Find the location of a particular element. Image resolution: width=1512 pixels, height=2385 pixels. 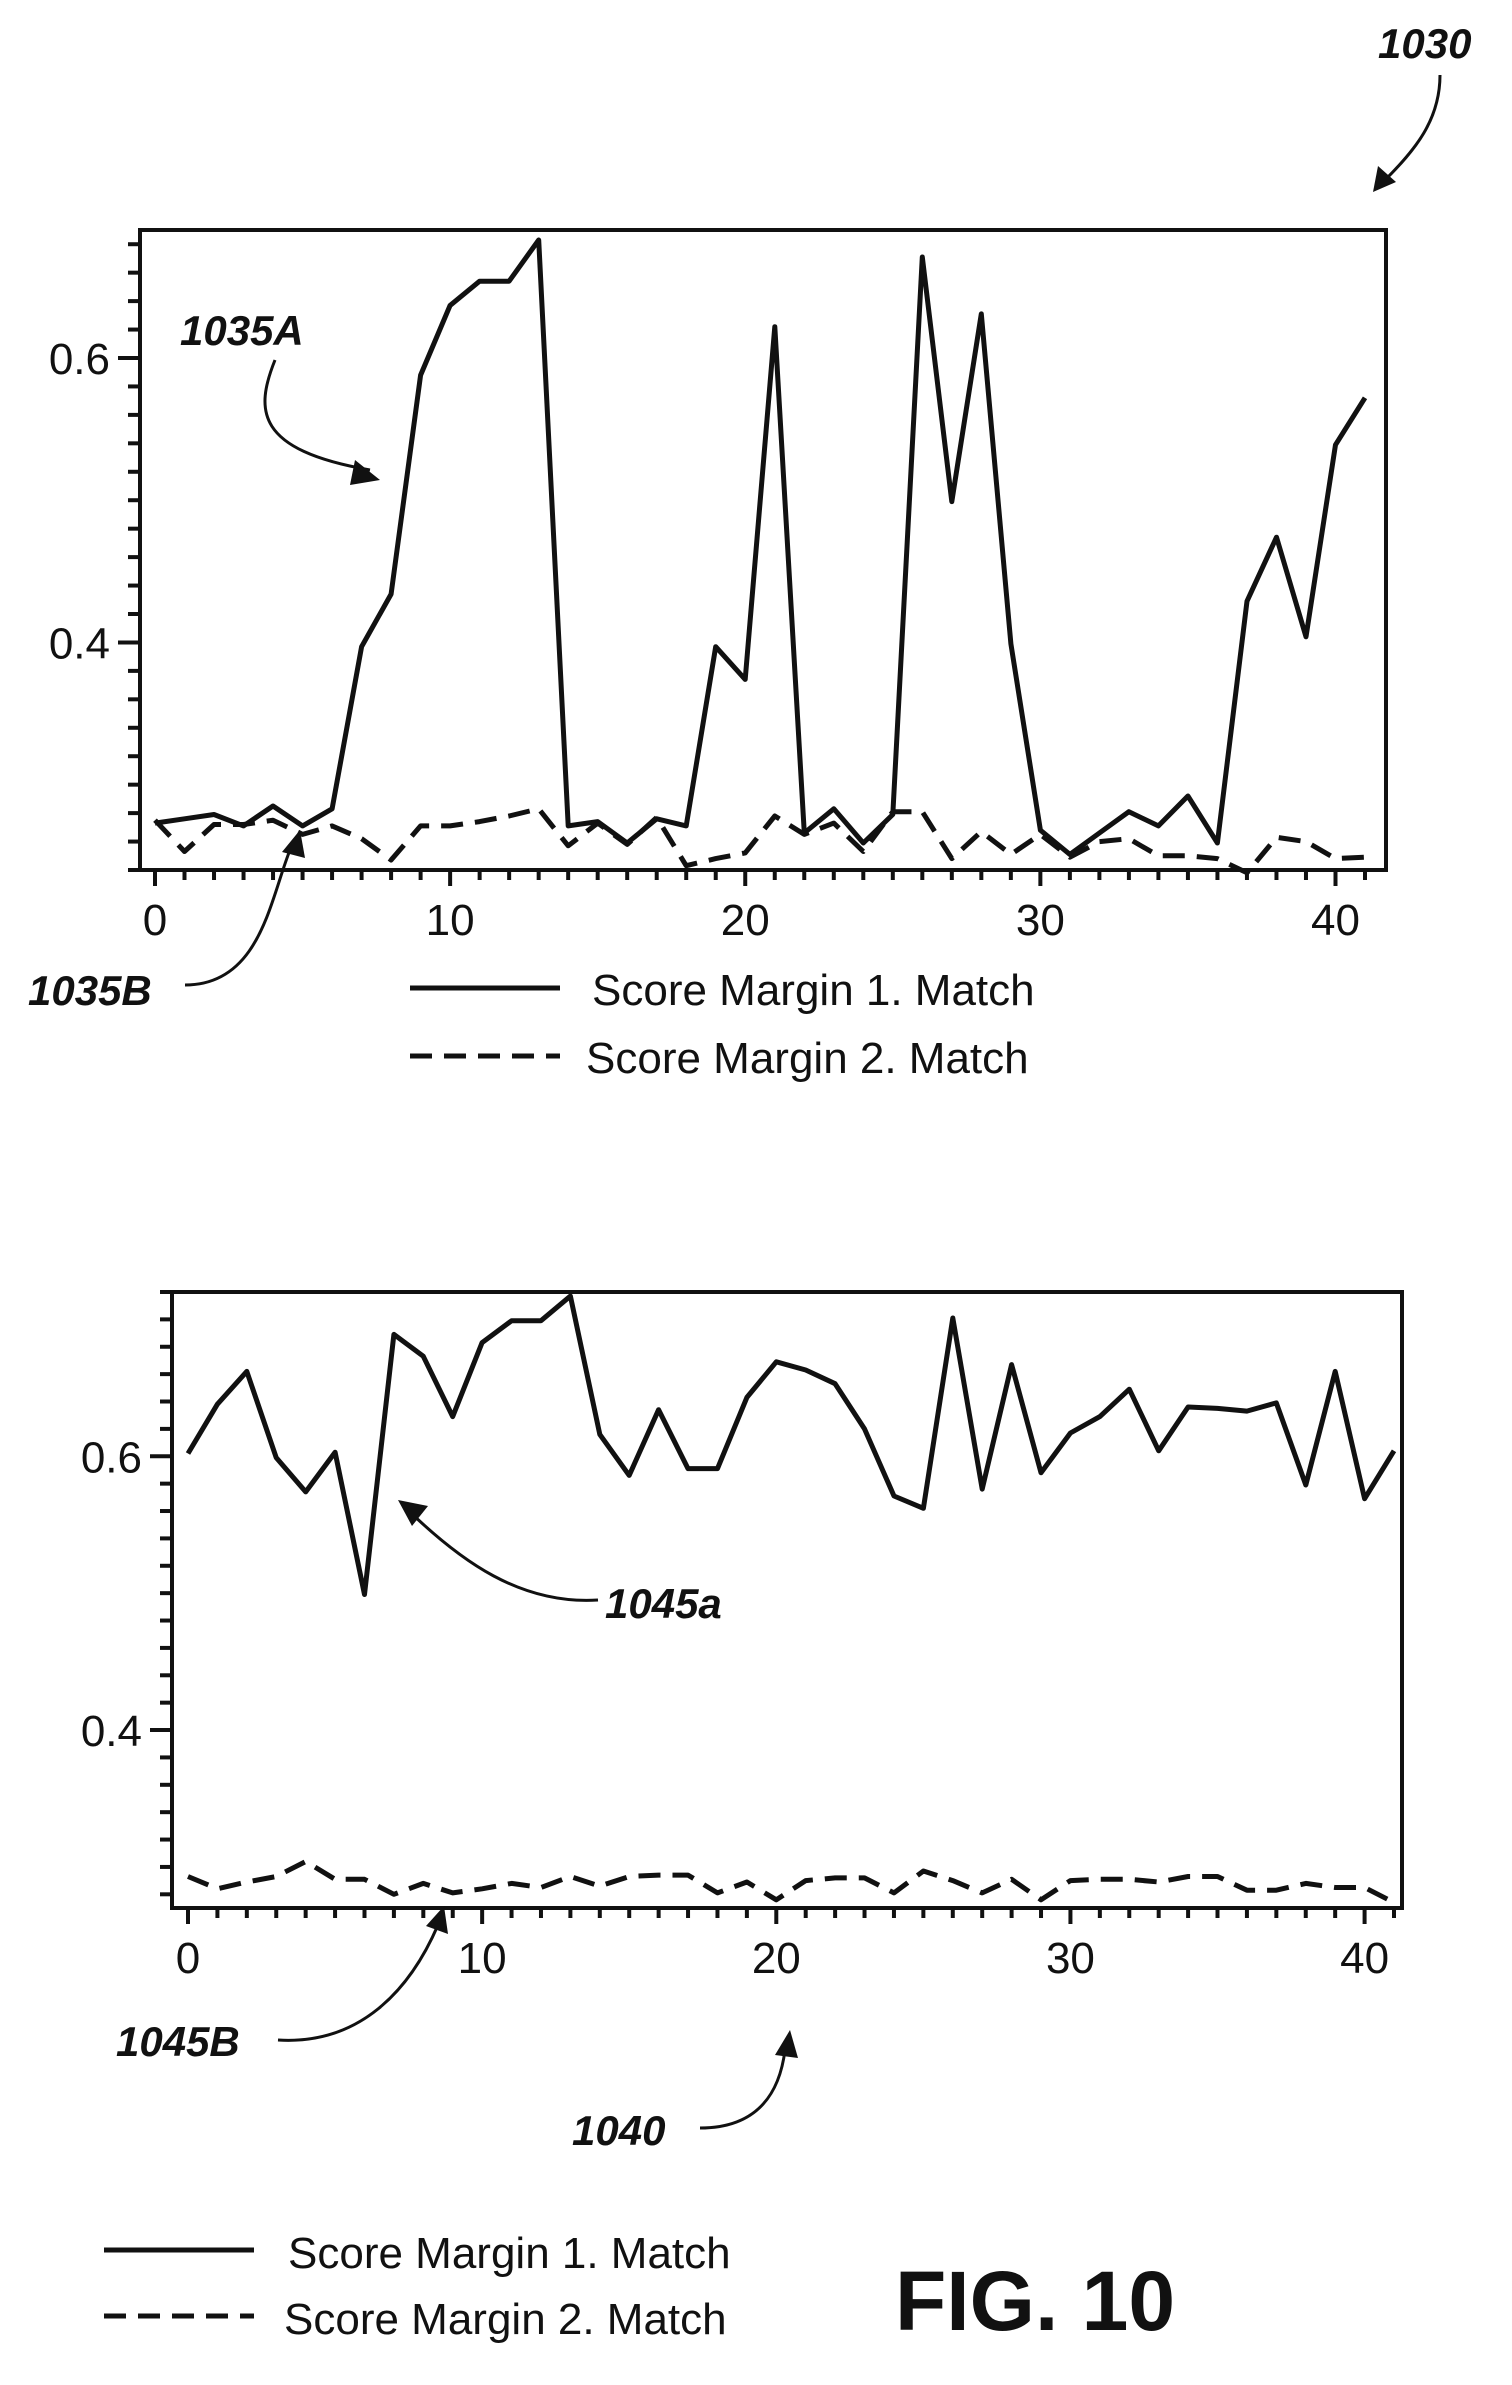

ref-1030-arrowhead is located at coordinates (1384, 179).